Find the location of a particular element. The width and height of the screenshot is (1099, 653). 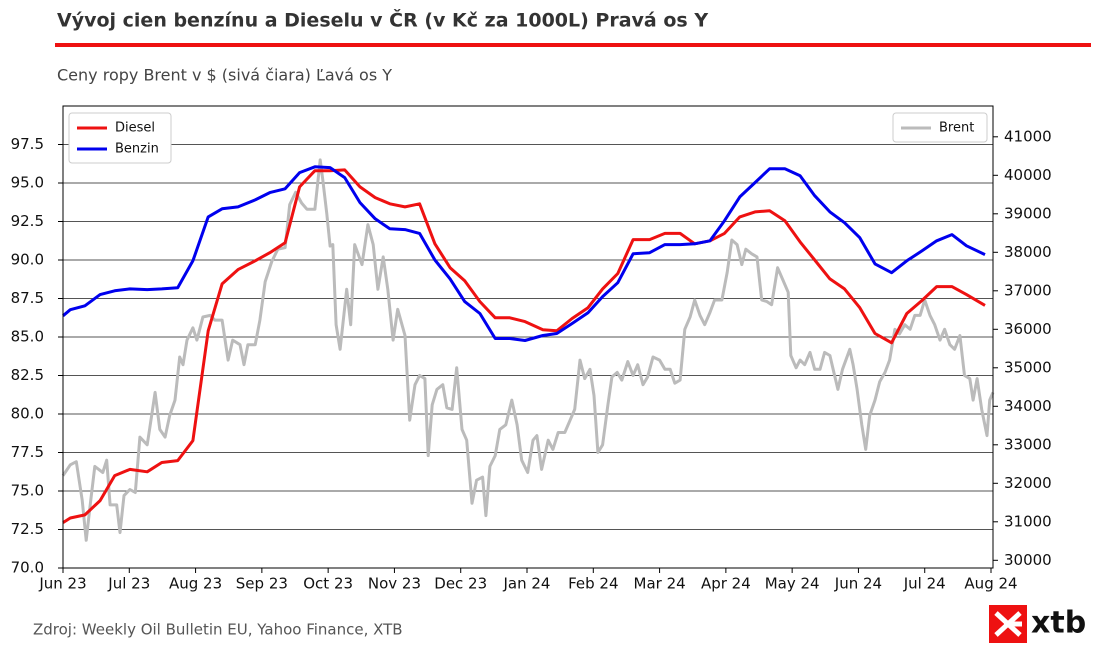

y-tick-label: 92.5 is located at coordinates (27, 221).